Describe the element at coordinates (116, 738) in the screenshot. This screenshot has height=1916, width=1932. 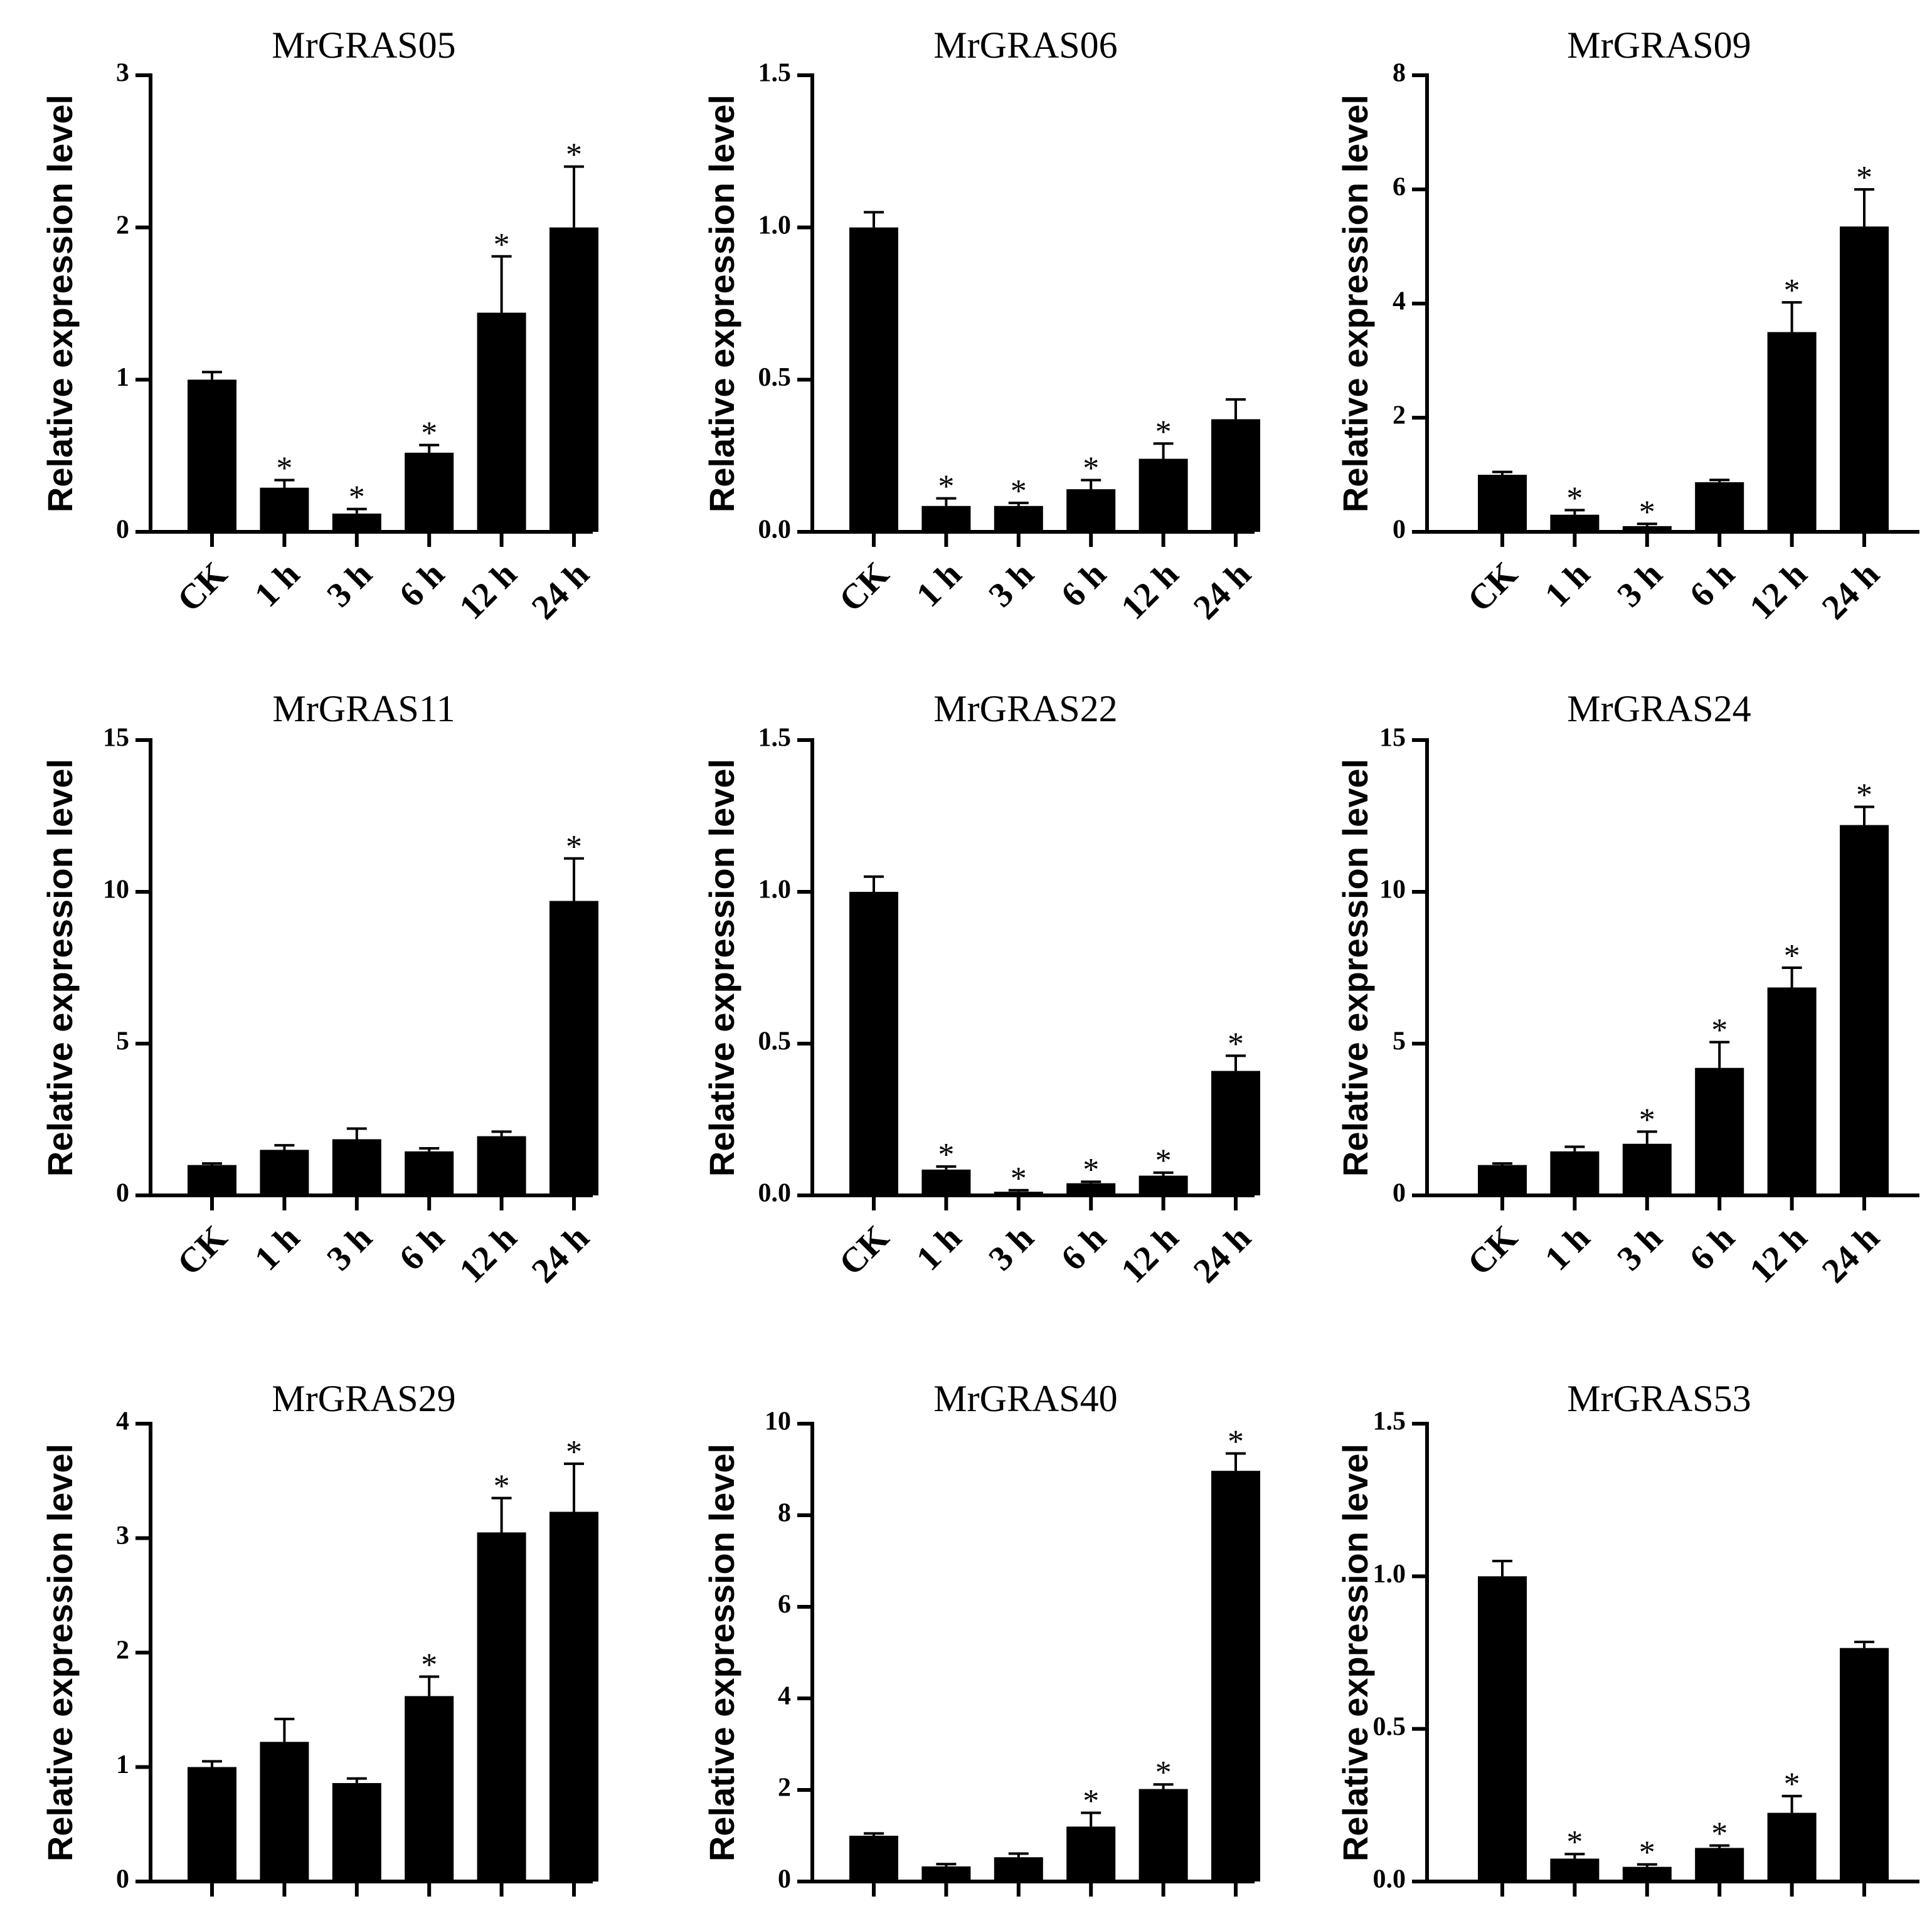
I see `y-tick-label: 15` at that location.